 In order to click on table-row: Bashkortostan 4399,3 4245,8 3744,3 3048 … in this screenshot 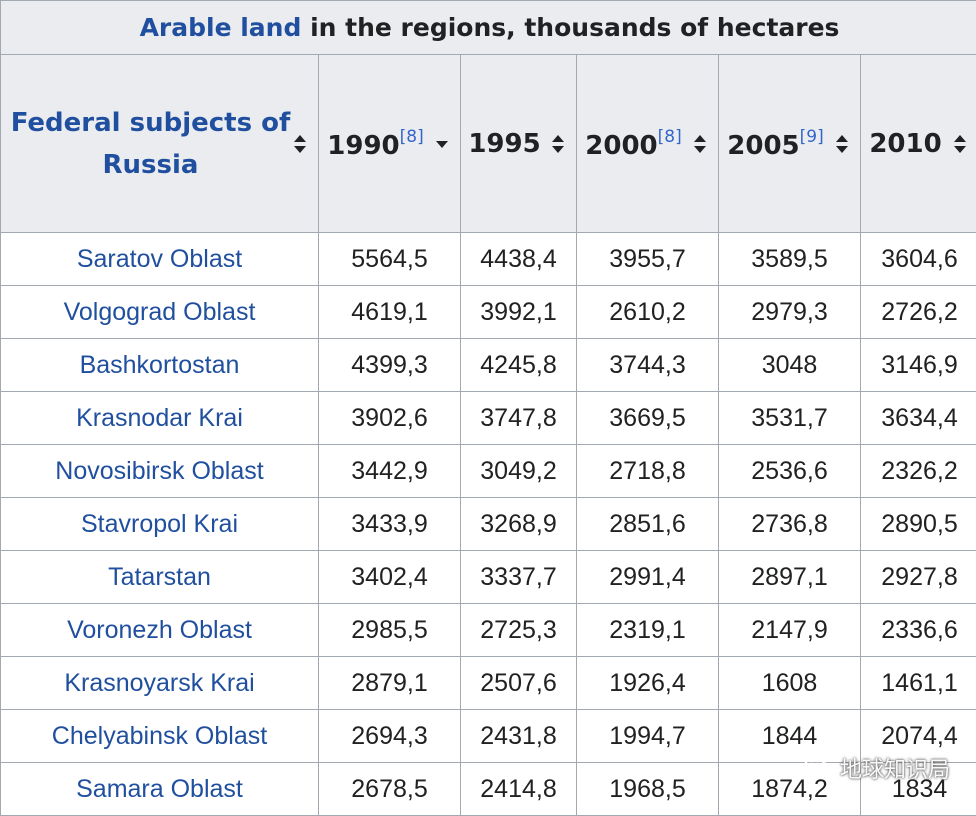, I will do `click(488, 365)`.